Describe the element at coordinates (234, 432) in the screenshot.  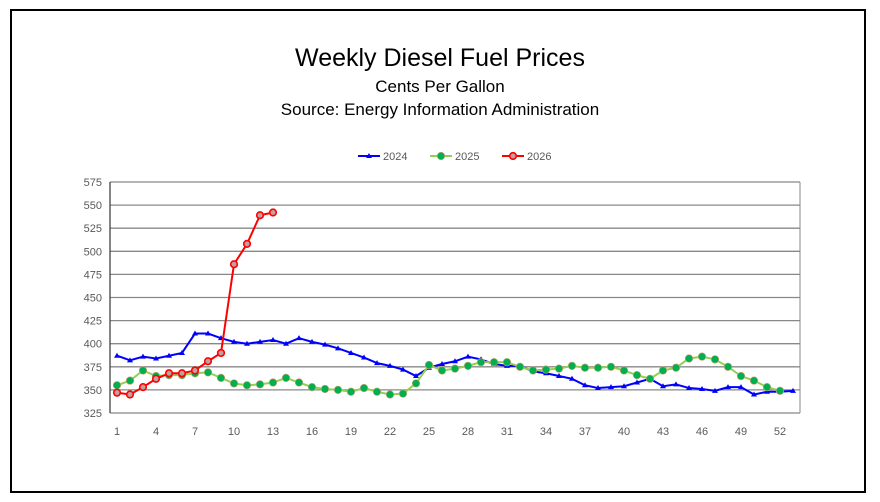
I see `x-tick-label: 10` at that location.